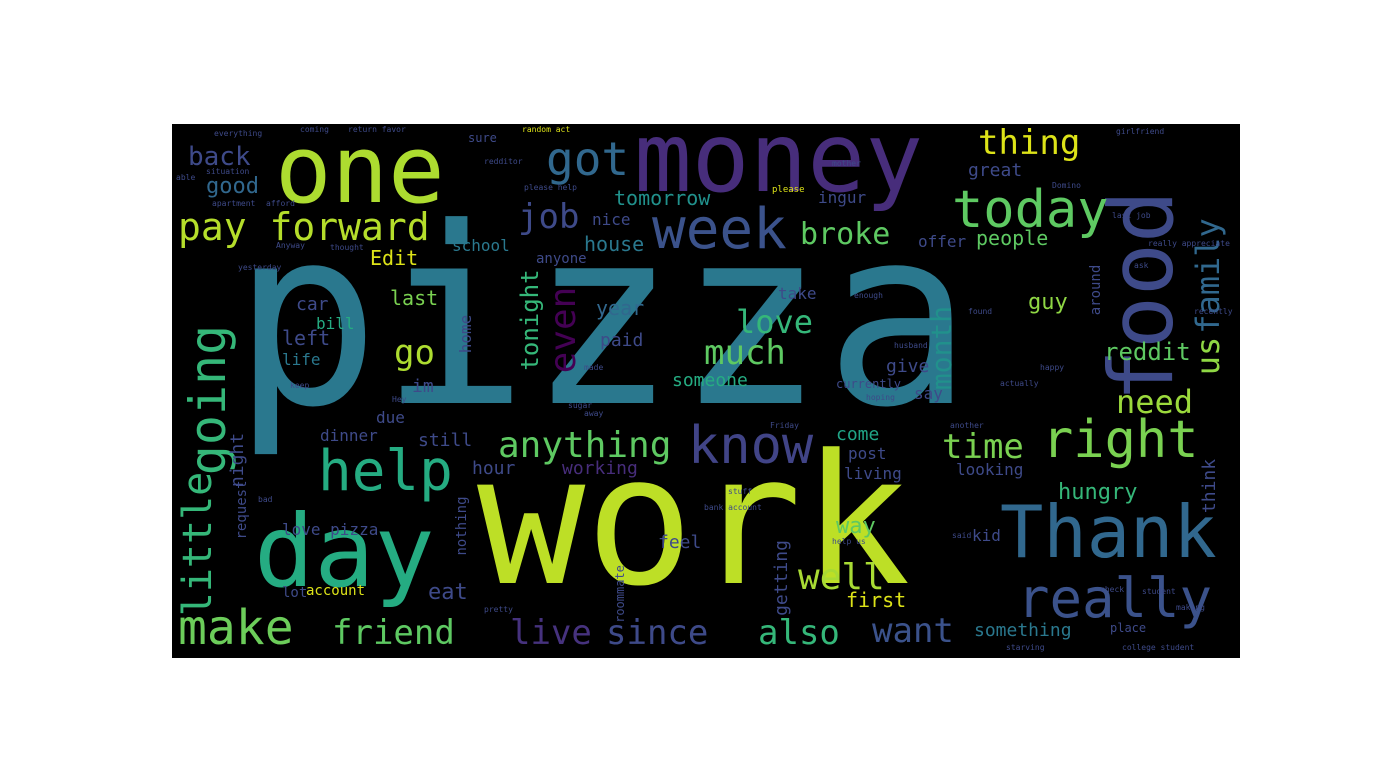 This screenshot has height=774, width=1379. I want to click on word-help: help, so click(385, 471).